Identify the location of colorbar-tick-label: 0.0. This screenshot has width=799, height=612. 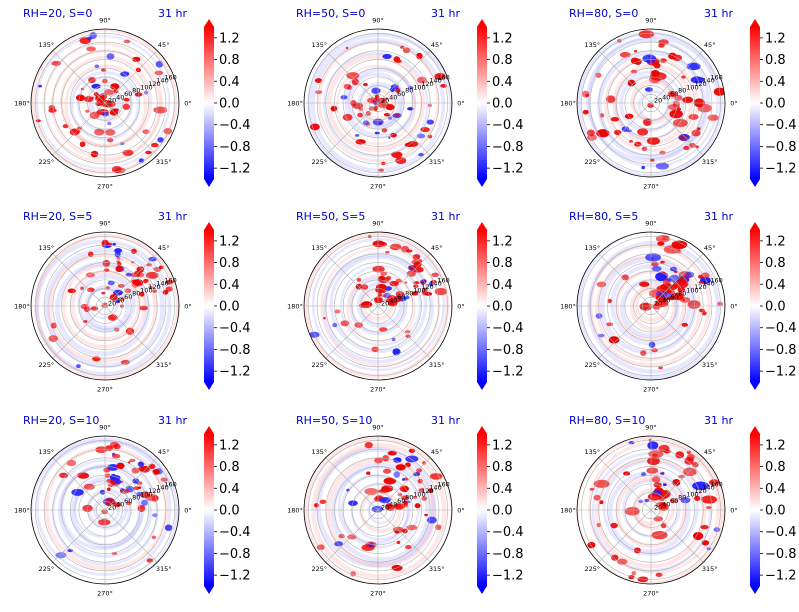
(502, 307).